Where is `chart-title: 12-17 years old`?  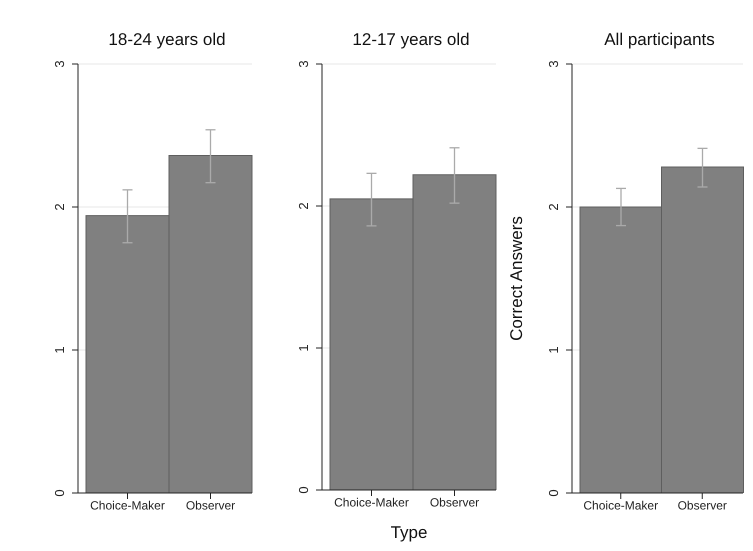
chart-title: 12-17 years old is located at coordinates (411, 39).